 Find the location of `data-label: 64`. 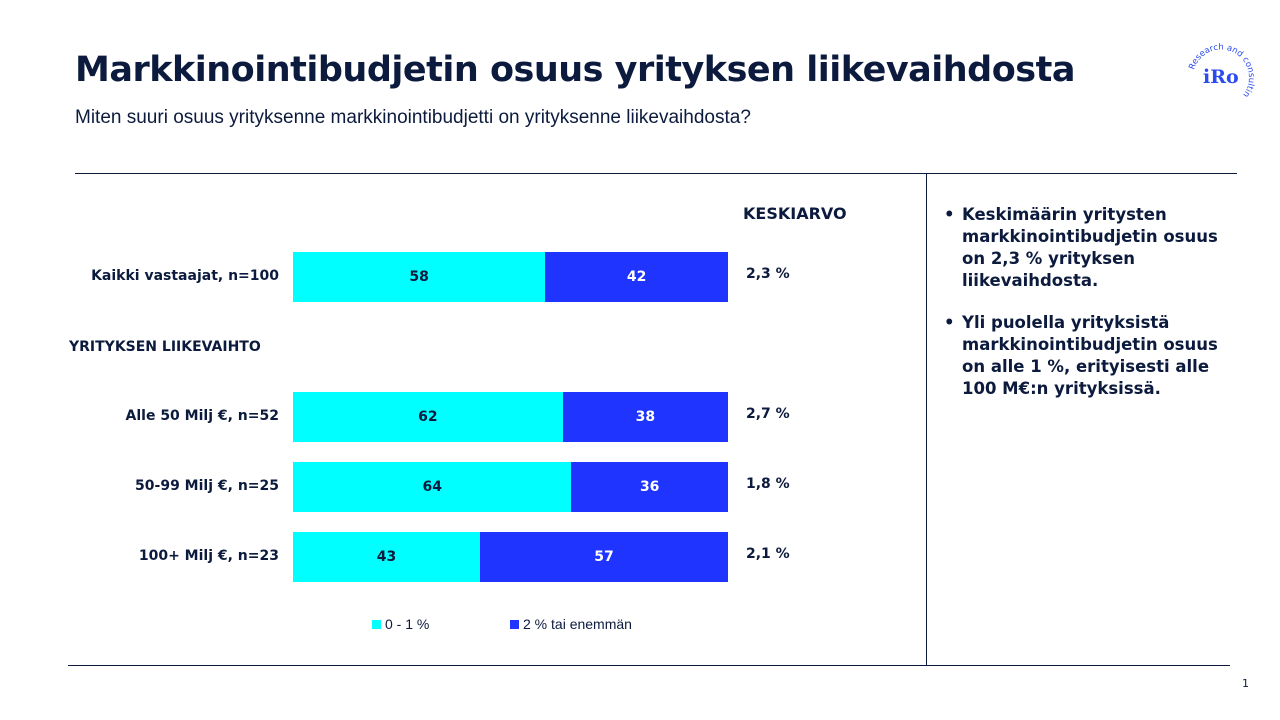

data-label: 64 is located at coordinates (432, 487).